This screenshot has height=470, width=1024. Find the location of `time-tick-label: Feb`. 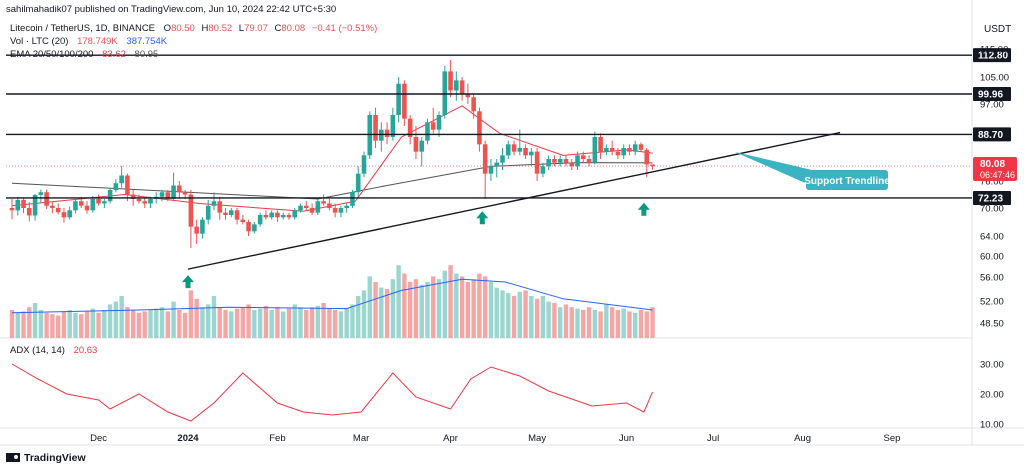

time-tick-label: Feb is located at coordinates (277, 438).